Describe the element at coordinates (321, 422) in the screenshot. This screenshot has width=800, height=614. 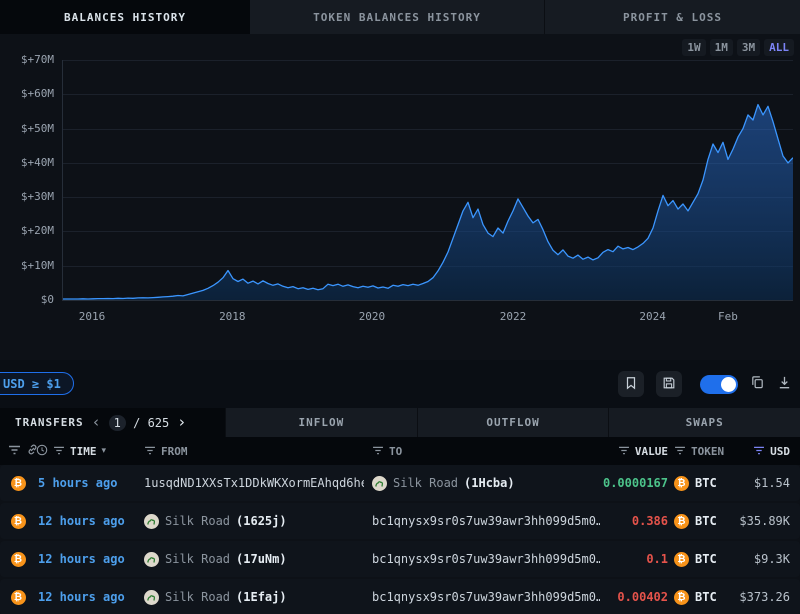
I see `tab-inflow: INFLOW` at that location.